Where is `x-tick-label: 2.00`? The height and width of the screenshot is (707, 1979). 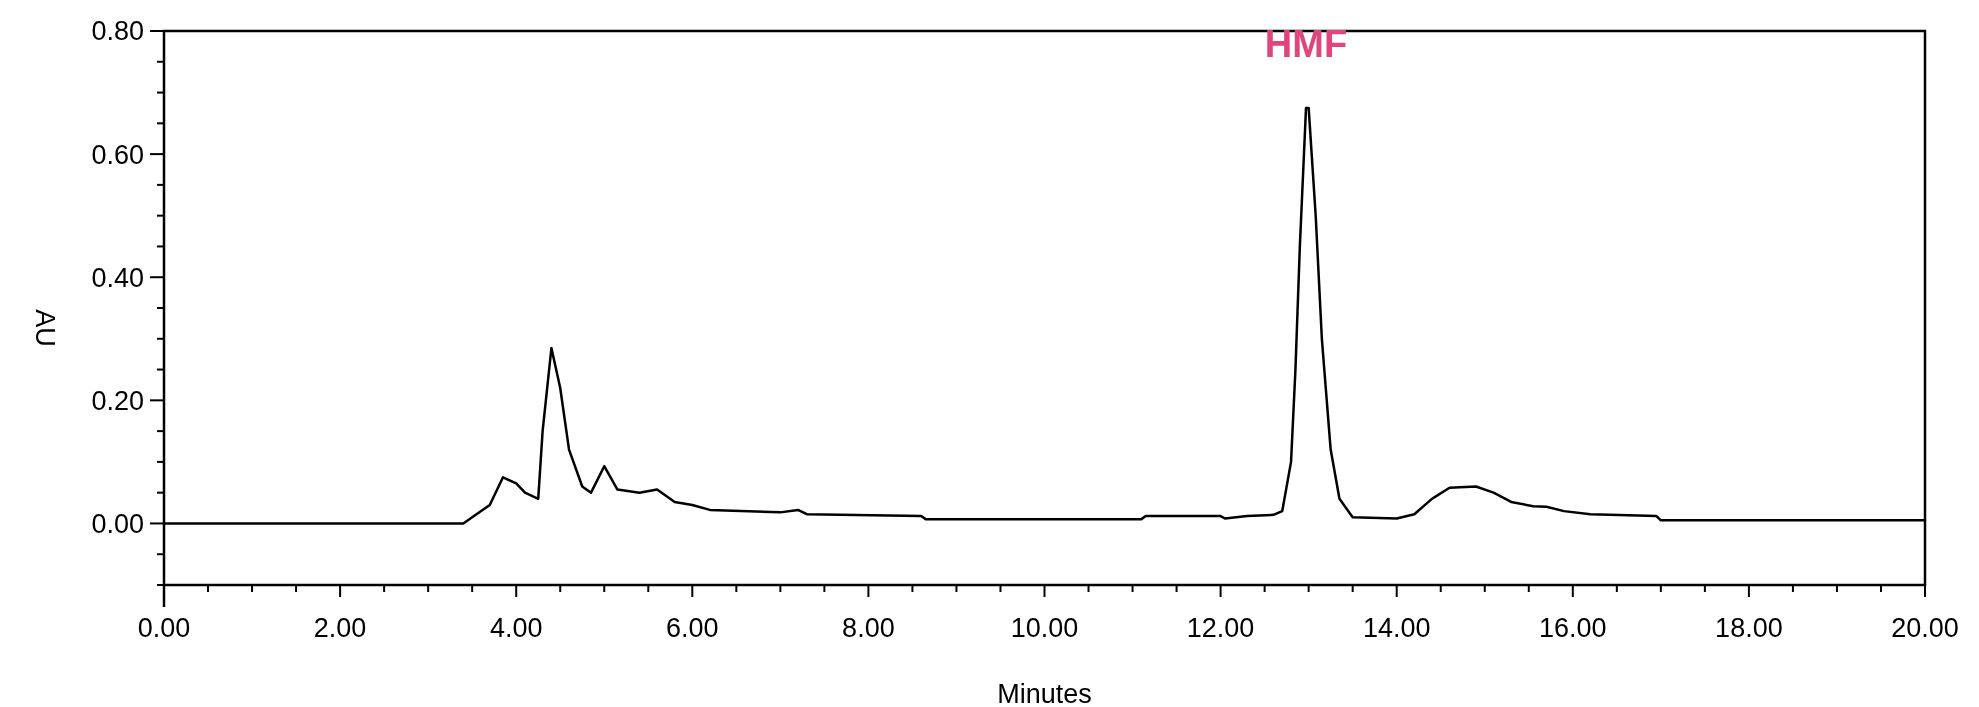
x-tick-label: 2.00 is located at coordinates (340, 628).